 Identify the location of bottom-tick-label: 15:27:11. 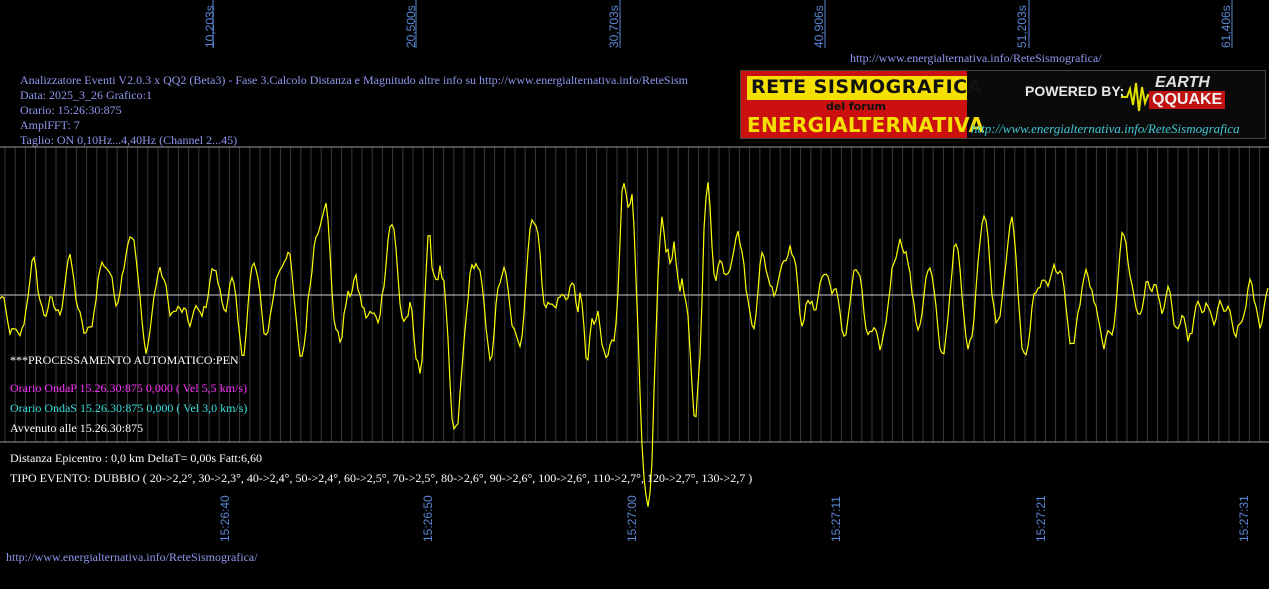
(836, 519).